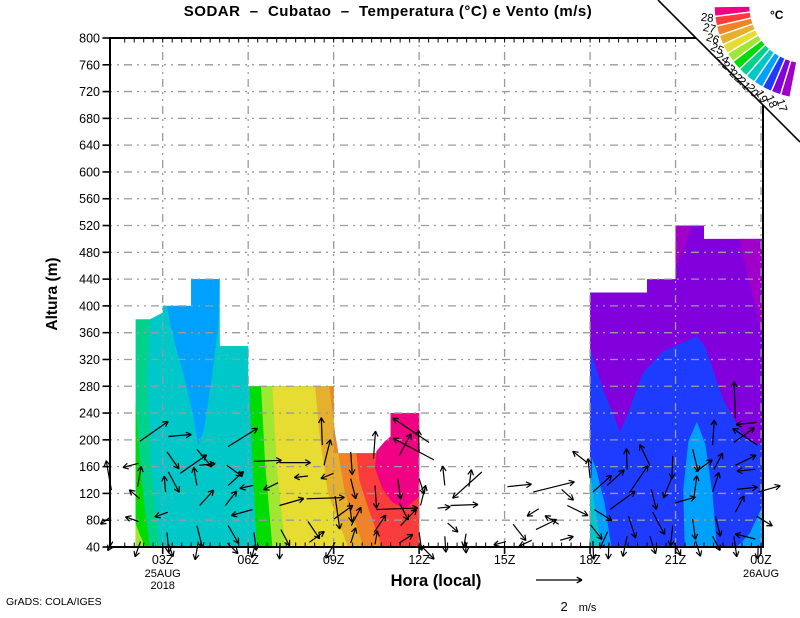  I want to click on morning-green-edge, so click(142, 475).